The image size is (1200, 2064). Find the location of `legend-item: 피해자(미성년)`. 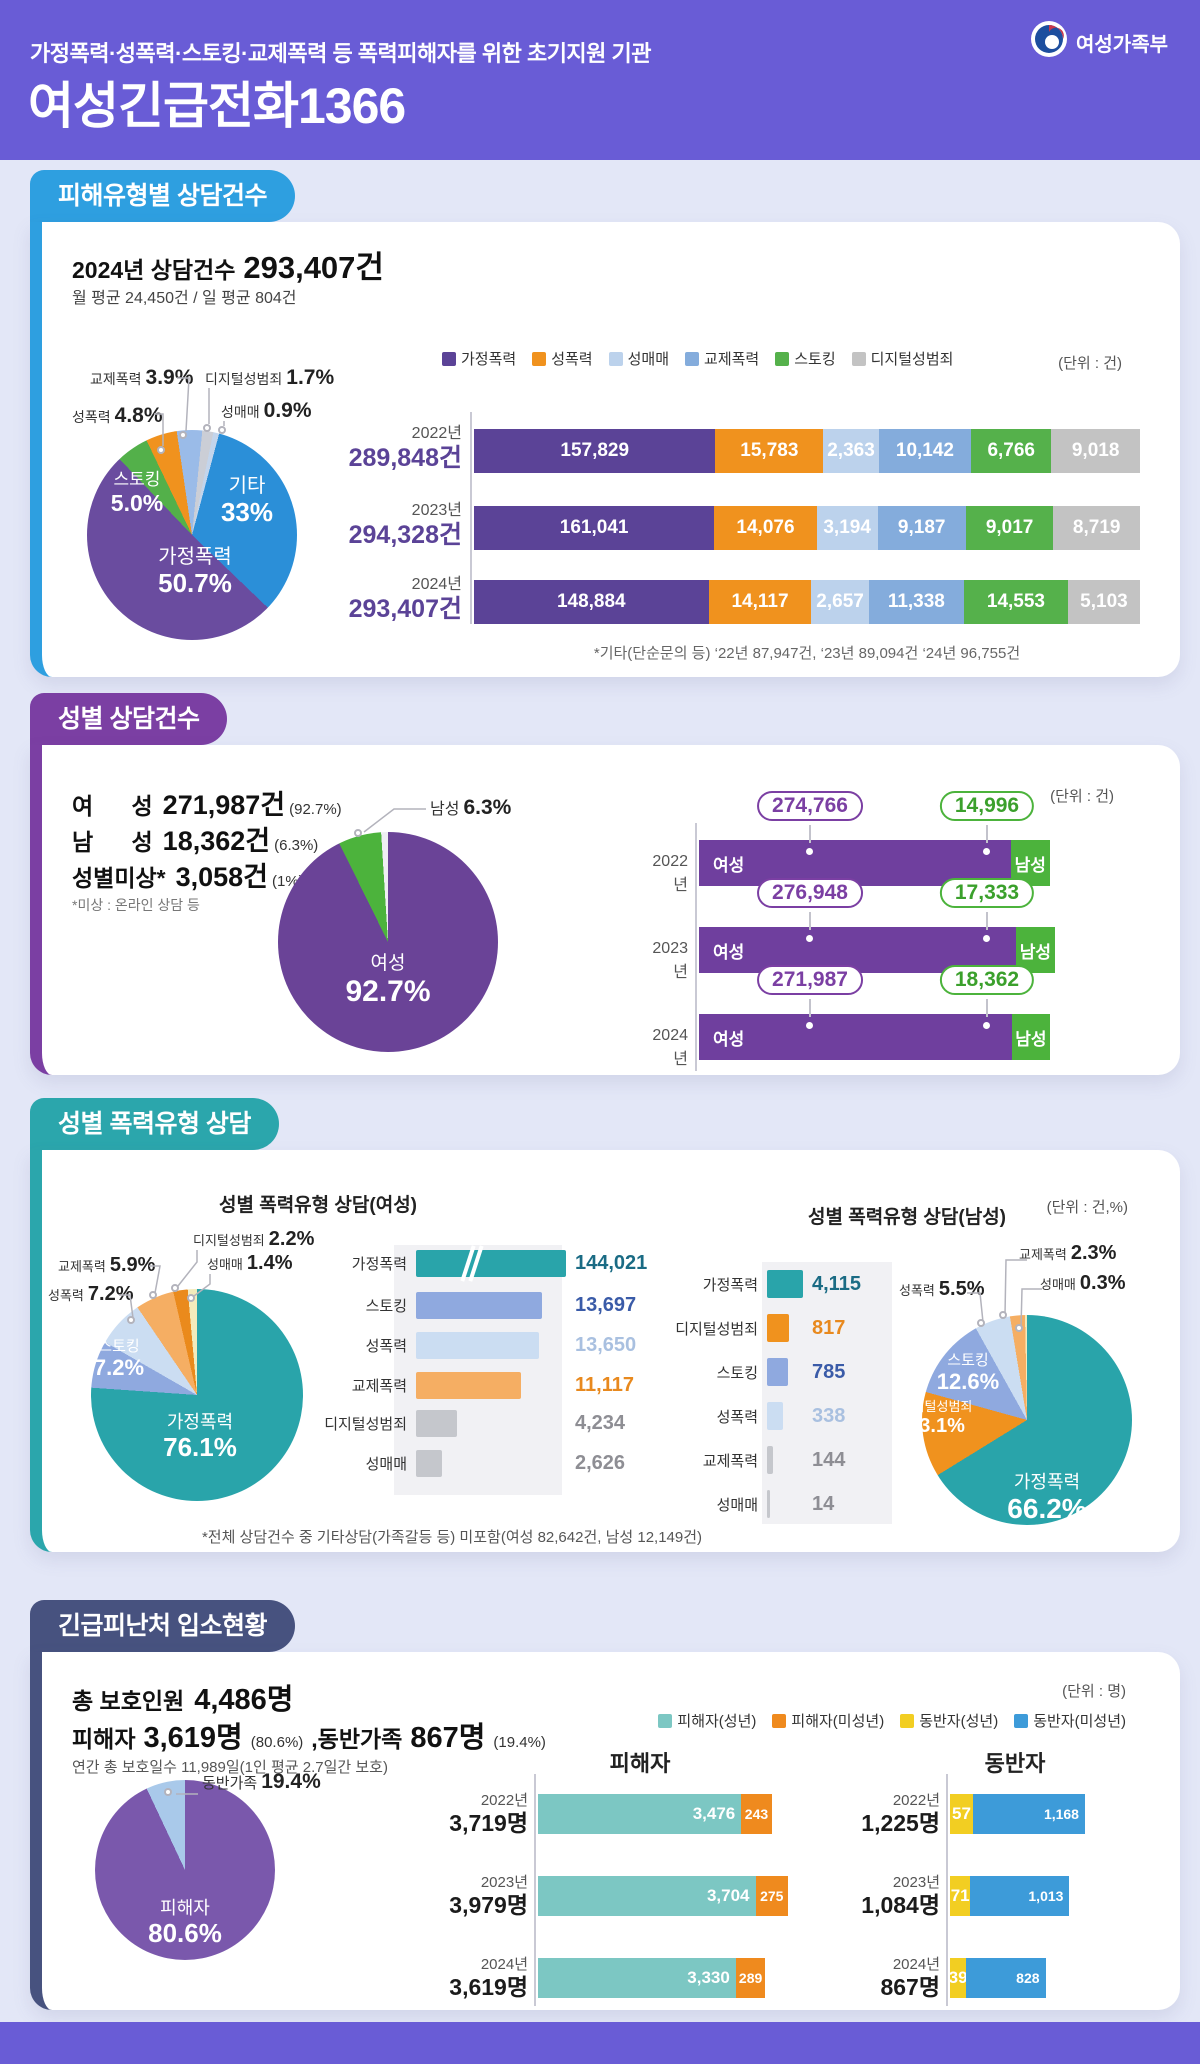

legend-item: 피해자(미성년) is located at coordinates (828, 1720).